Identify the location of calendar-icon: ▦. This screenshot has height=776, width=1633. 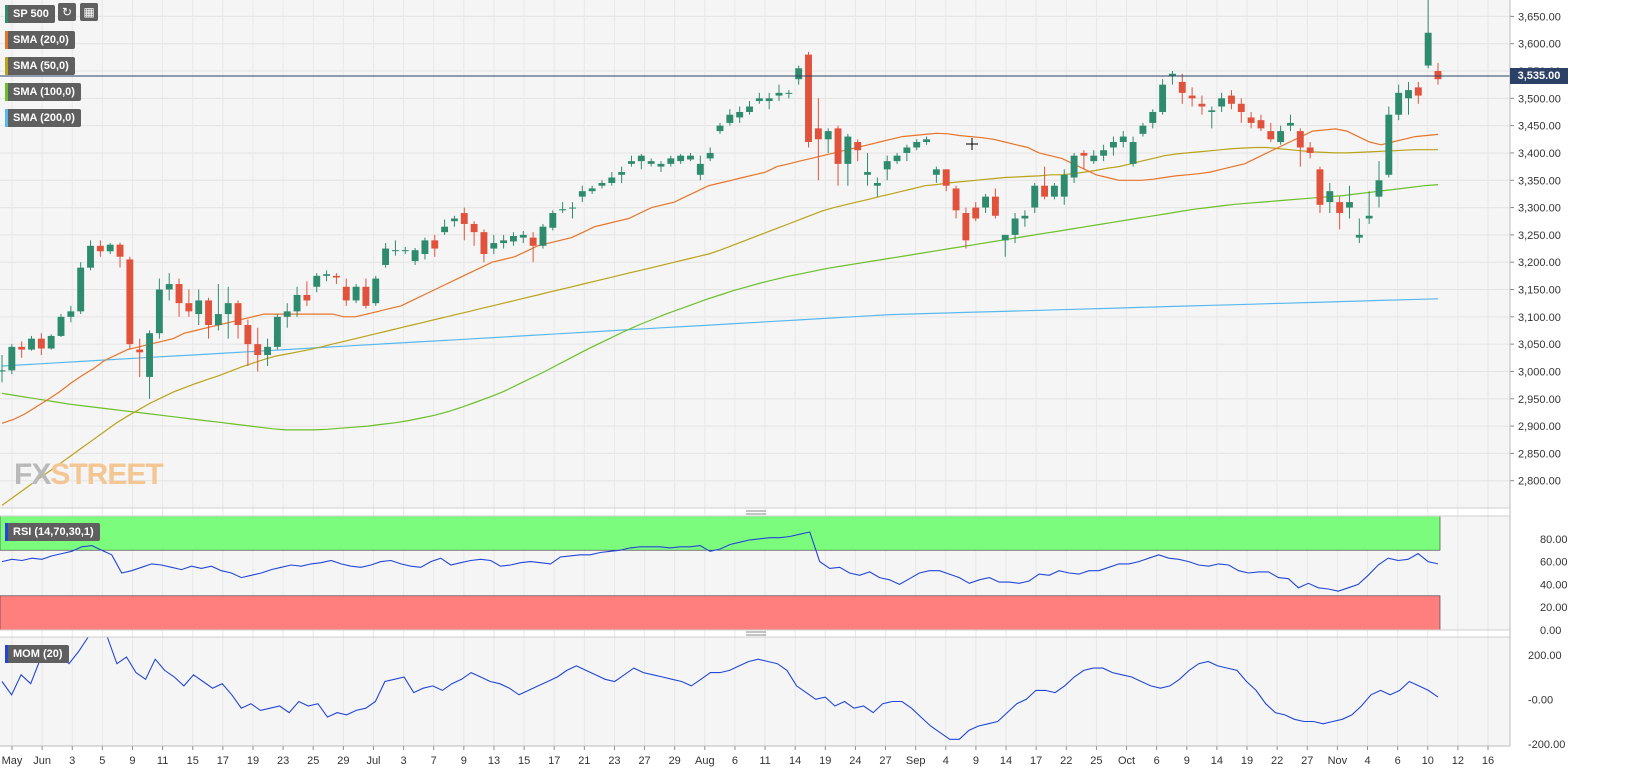
(89, 12).